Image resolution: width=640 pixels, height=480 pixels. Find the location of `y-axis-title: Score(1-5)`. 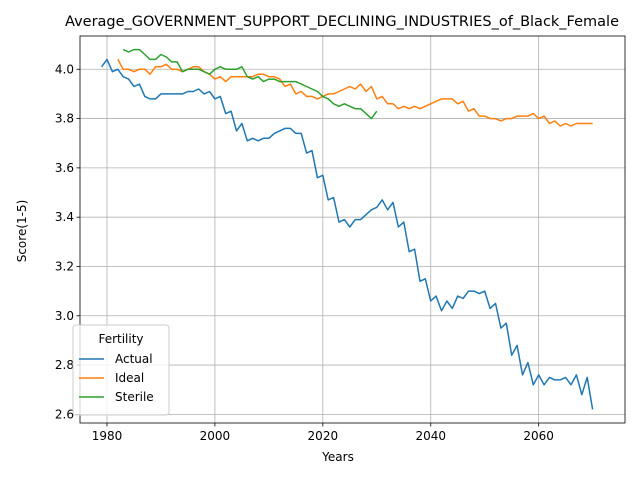

y-axis-title: Score(1-5) is located at coordinates (22, 231).